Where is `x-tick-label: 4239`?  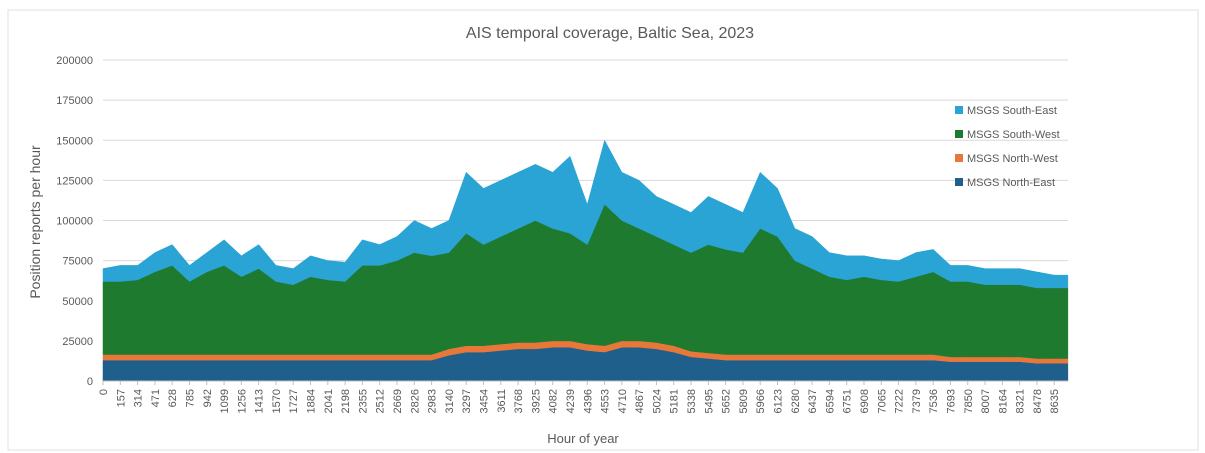 x-tick-label: 4239 is located at coordinates (571, 401).